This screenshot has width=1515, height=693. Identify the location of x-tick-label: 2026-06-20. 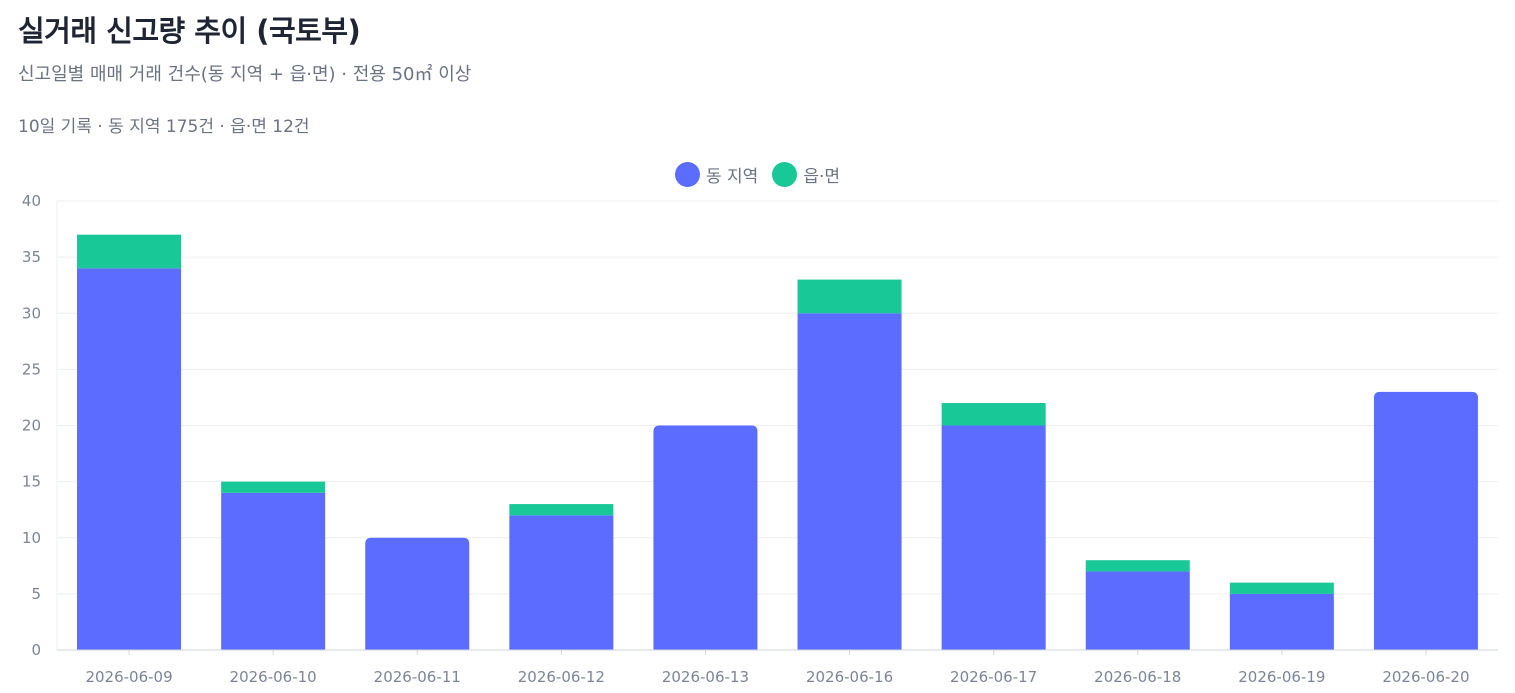
(1425, 677).